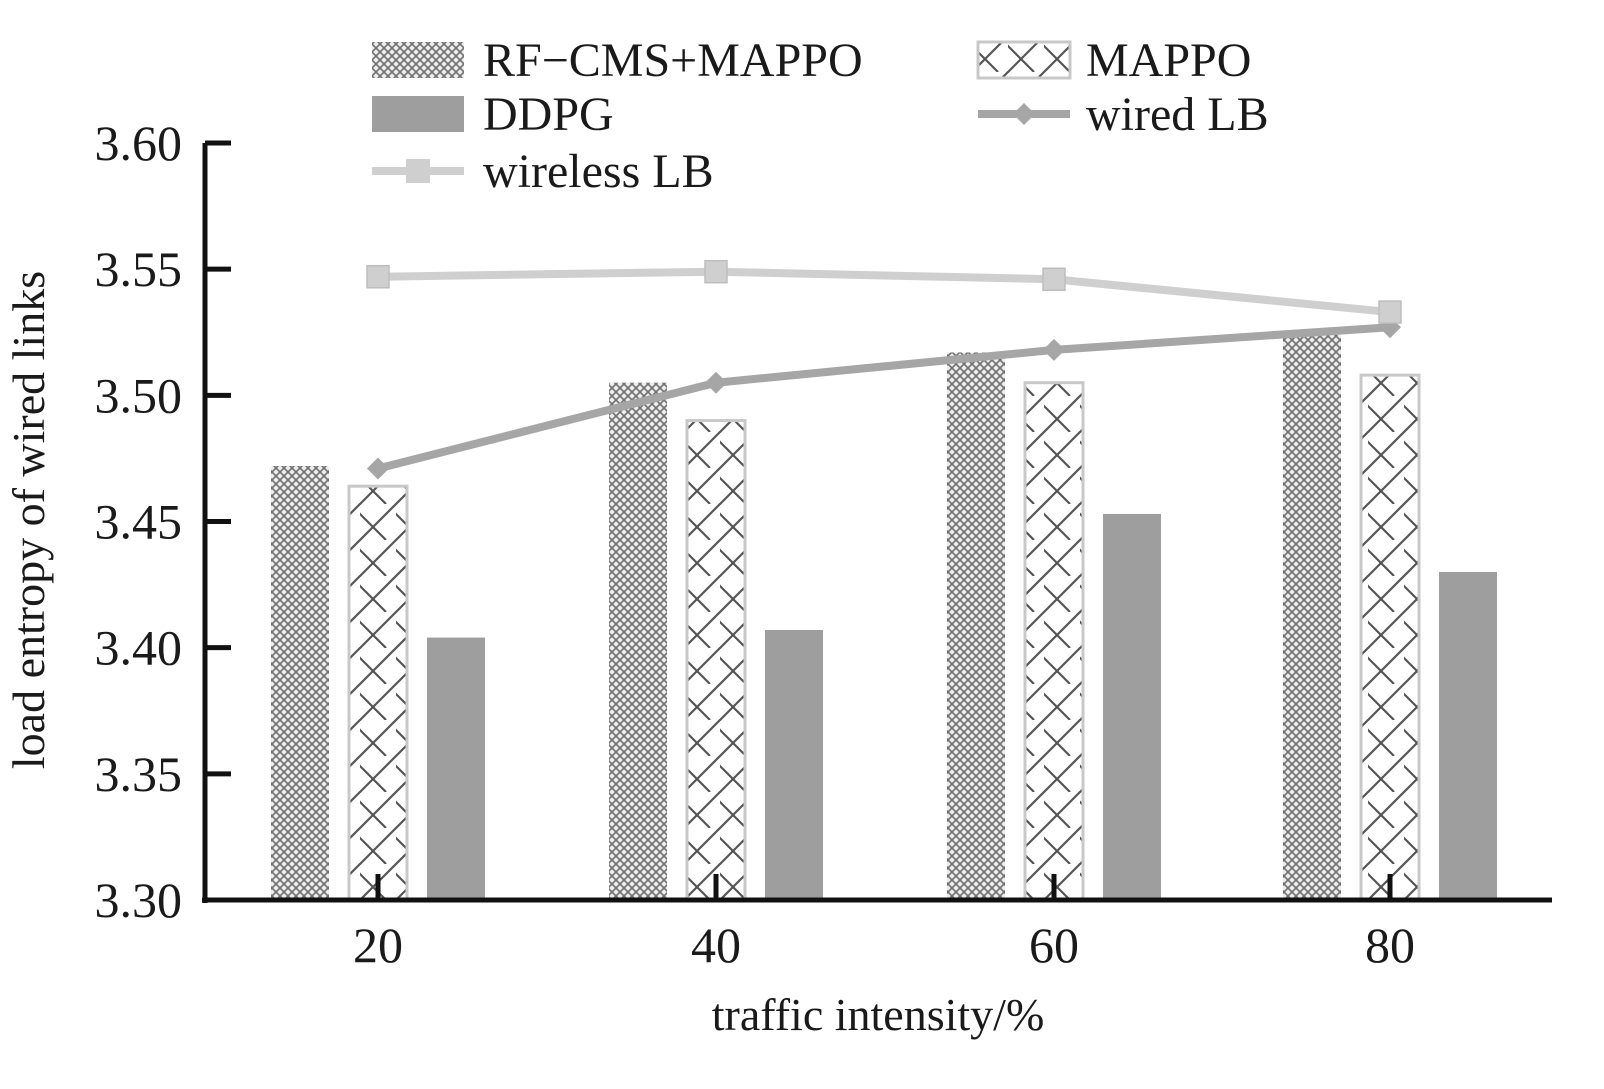  I want to click on y-tick-label: 3.45, so click(139, 522).